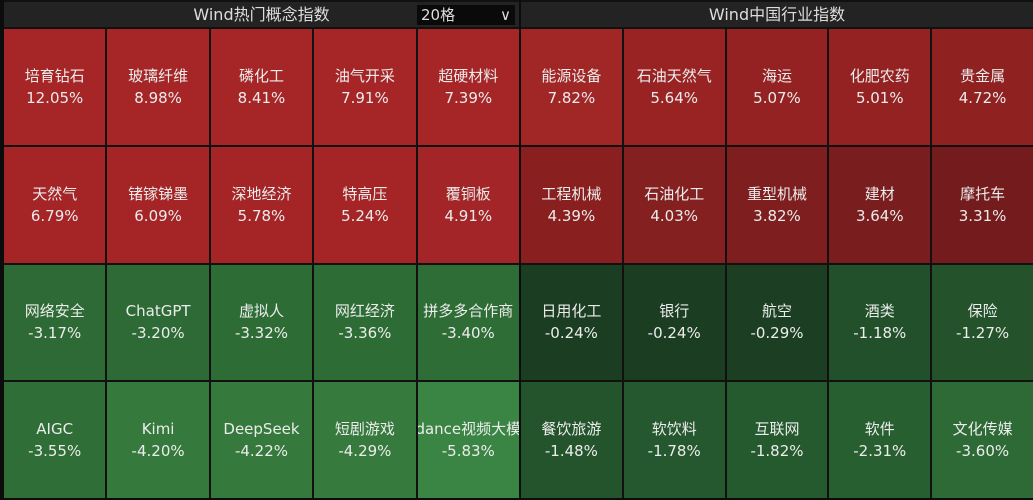 The width and height of the screenshot is (1033, 500). I want to click on tile-change-pct: -4.29%, so click(365, 451).